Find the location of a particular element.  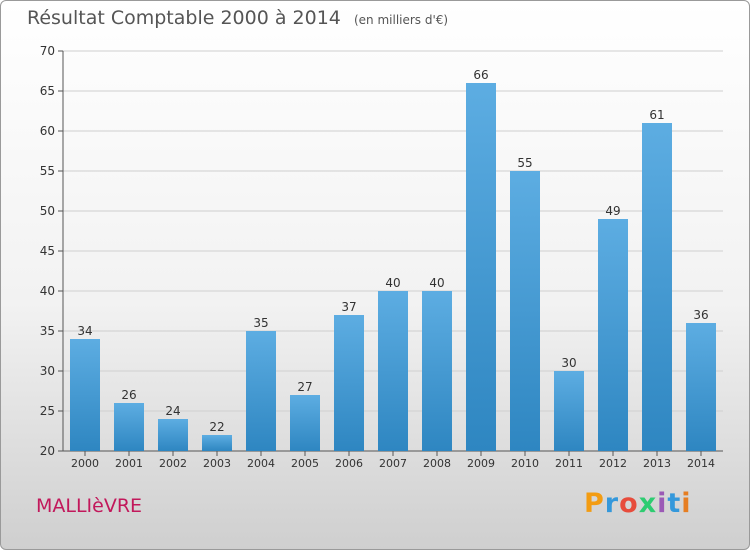

bar-value-label: 66 is located at coordinates (480, 75).